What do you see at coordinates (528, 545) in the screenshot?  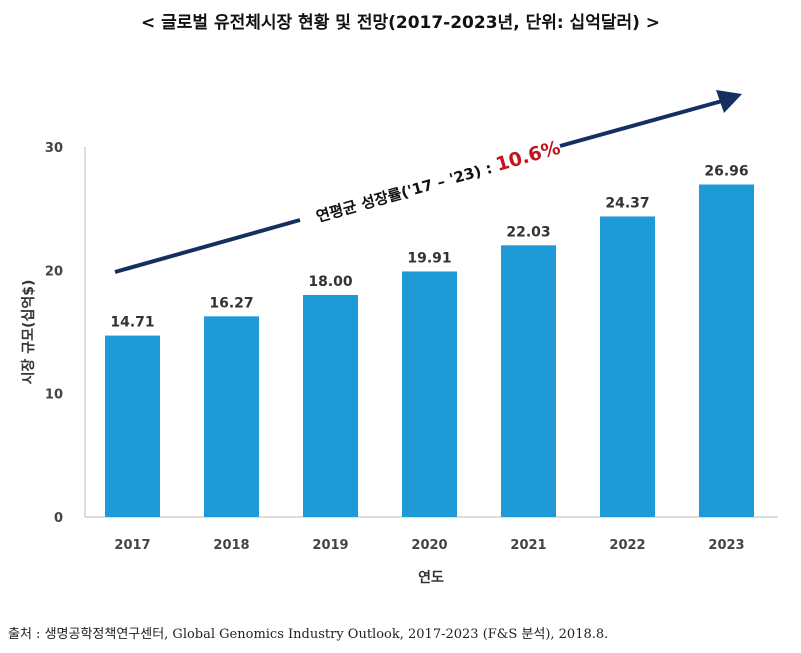 I see `x-tick-label: 2021` at bounding box center [528, 545].